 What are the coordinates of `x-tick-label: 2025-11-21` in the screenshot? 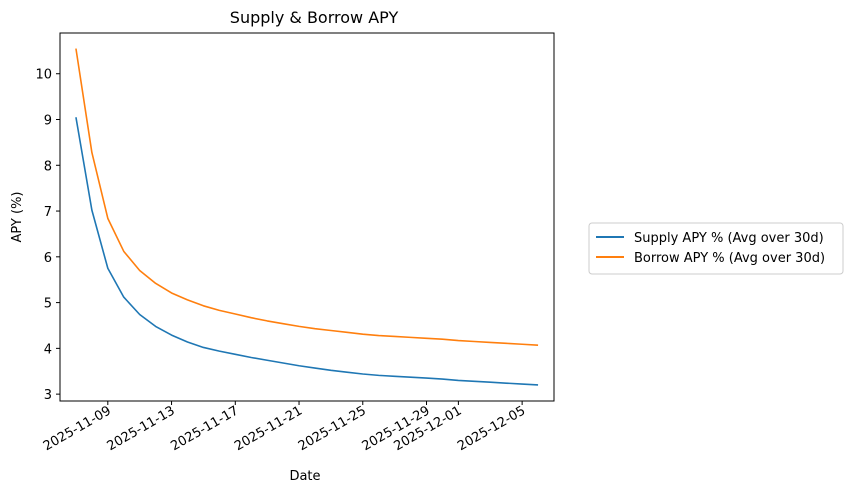 It's located at (268, 428).